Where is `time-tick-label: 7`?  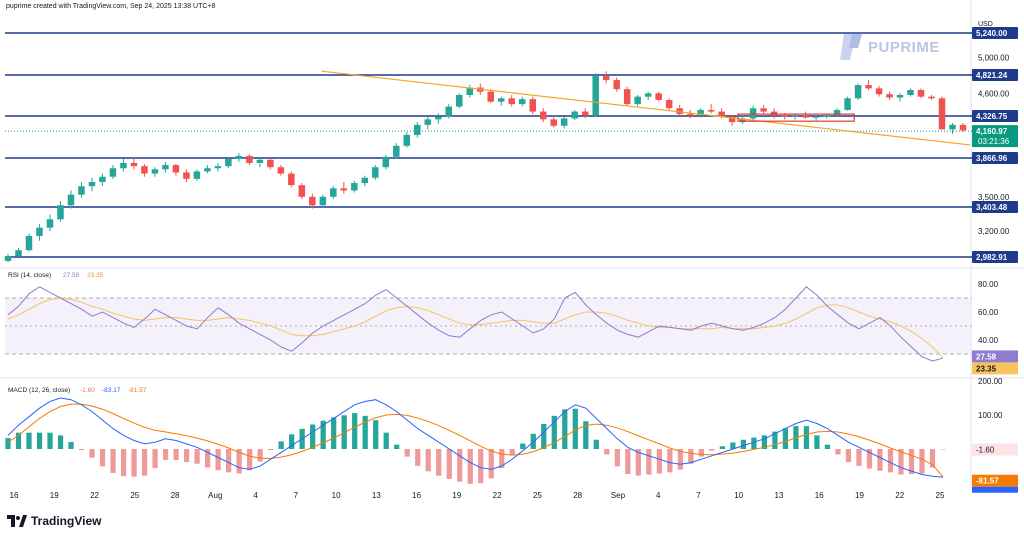 time-tick-label: 7 is located at coordinates (296, 495).